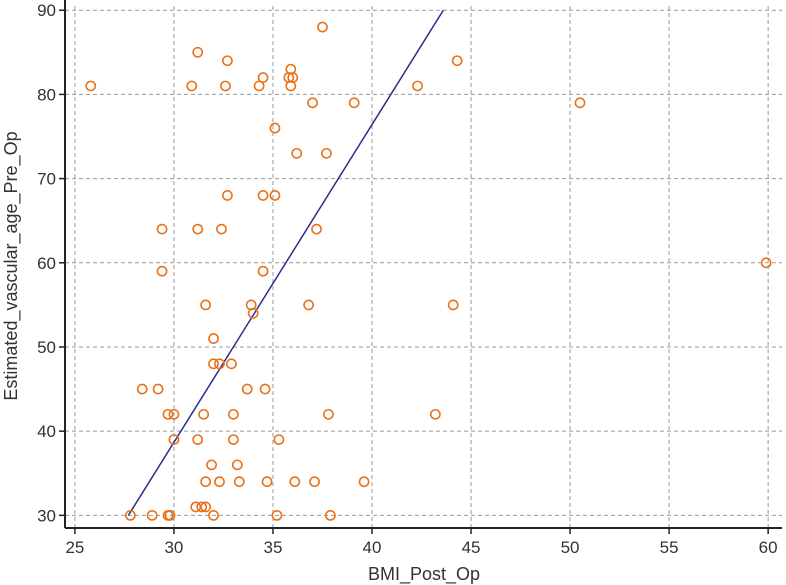  I want to click on x-tick-label: 35, so click(273, 547).